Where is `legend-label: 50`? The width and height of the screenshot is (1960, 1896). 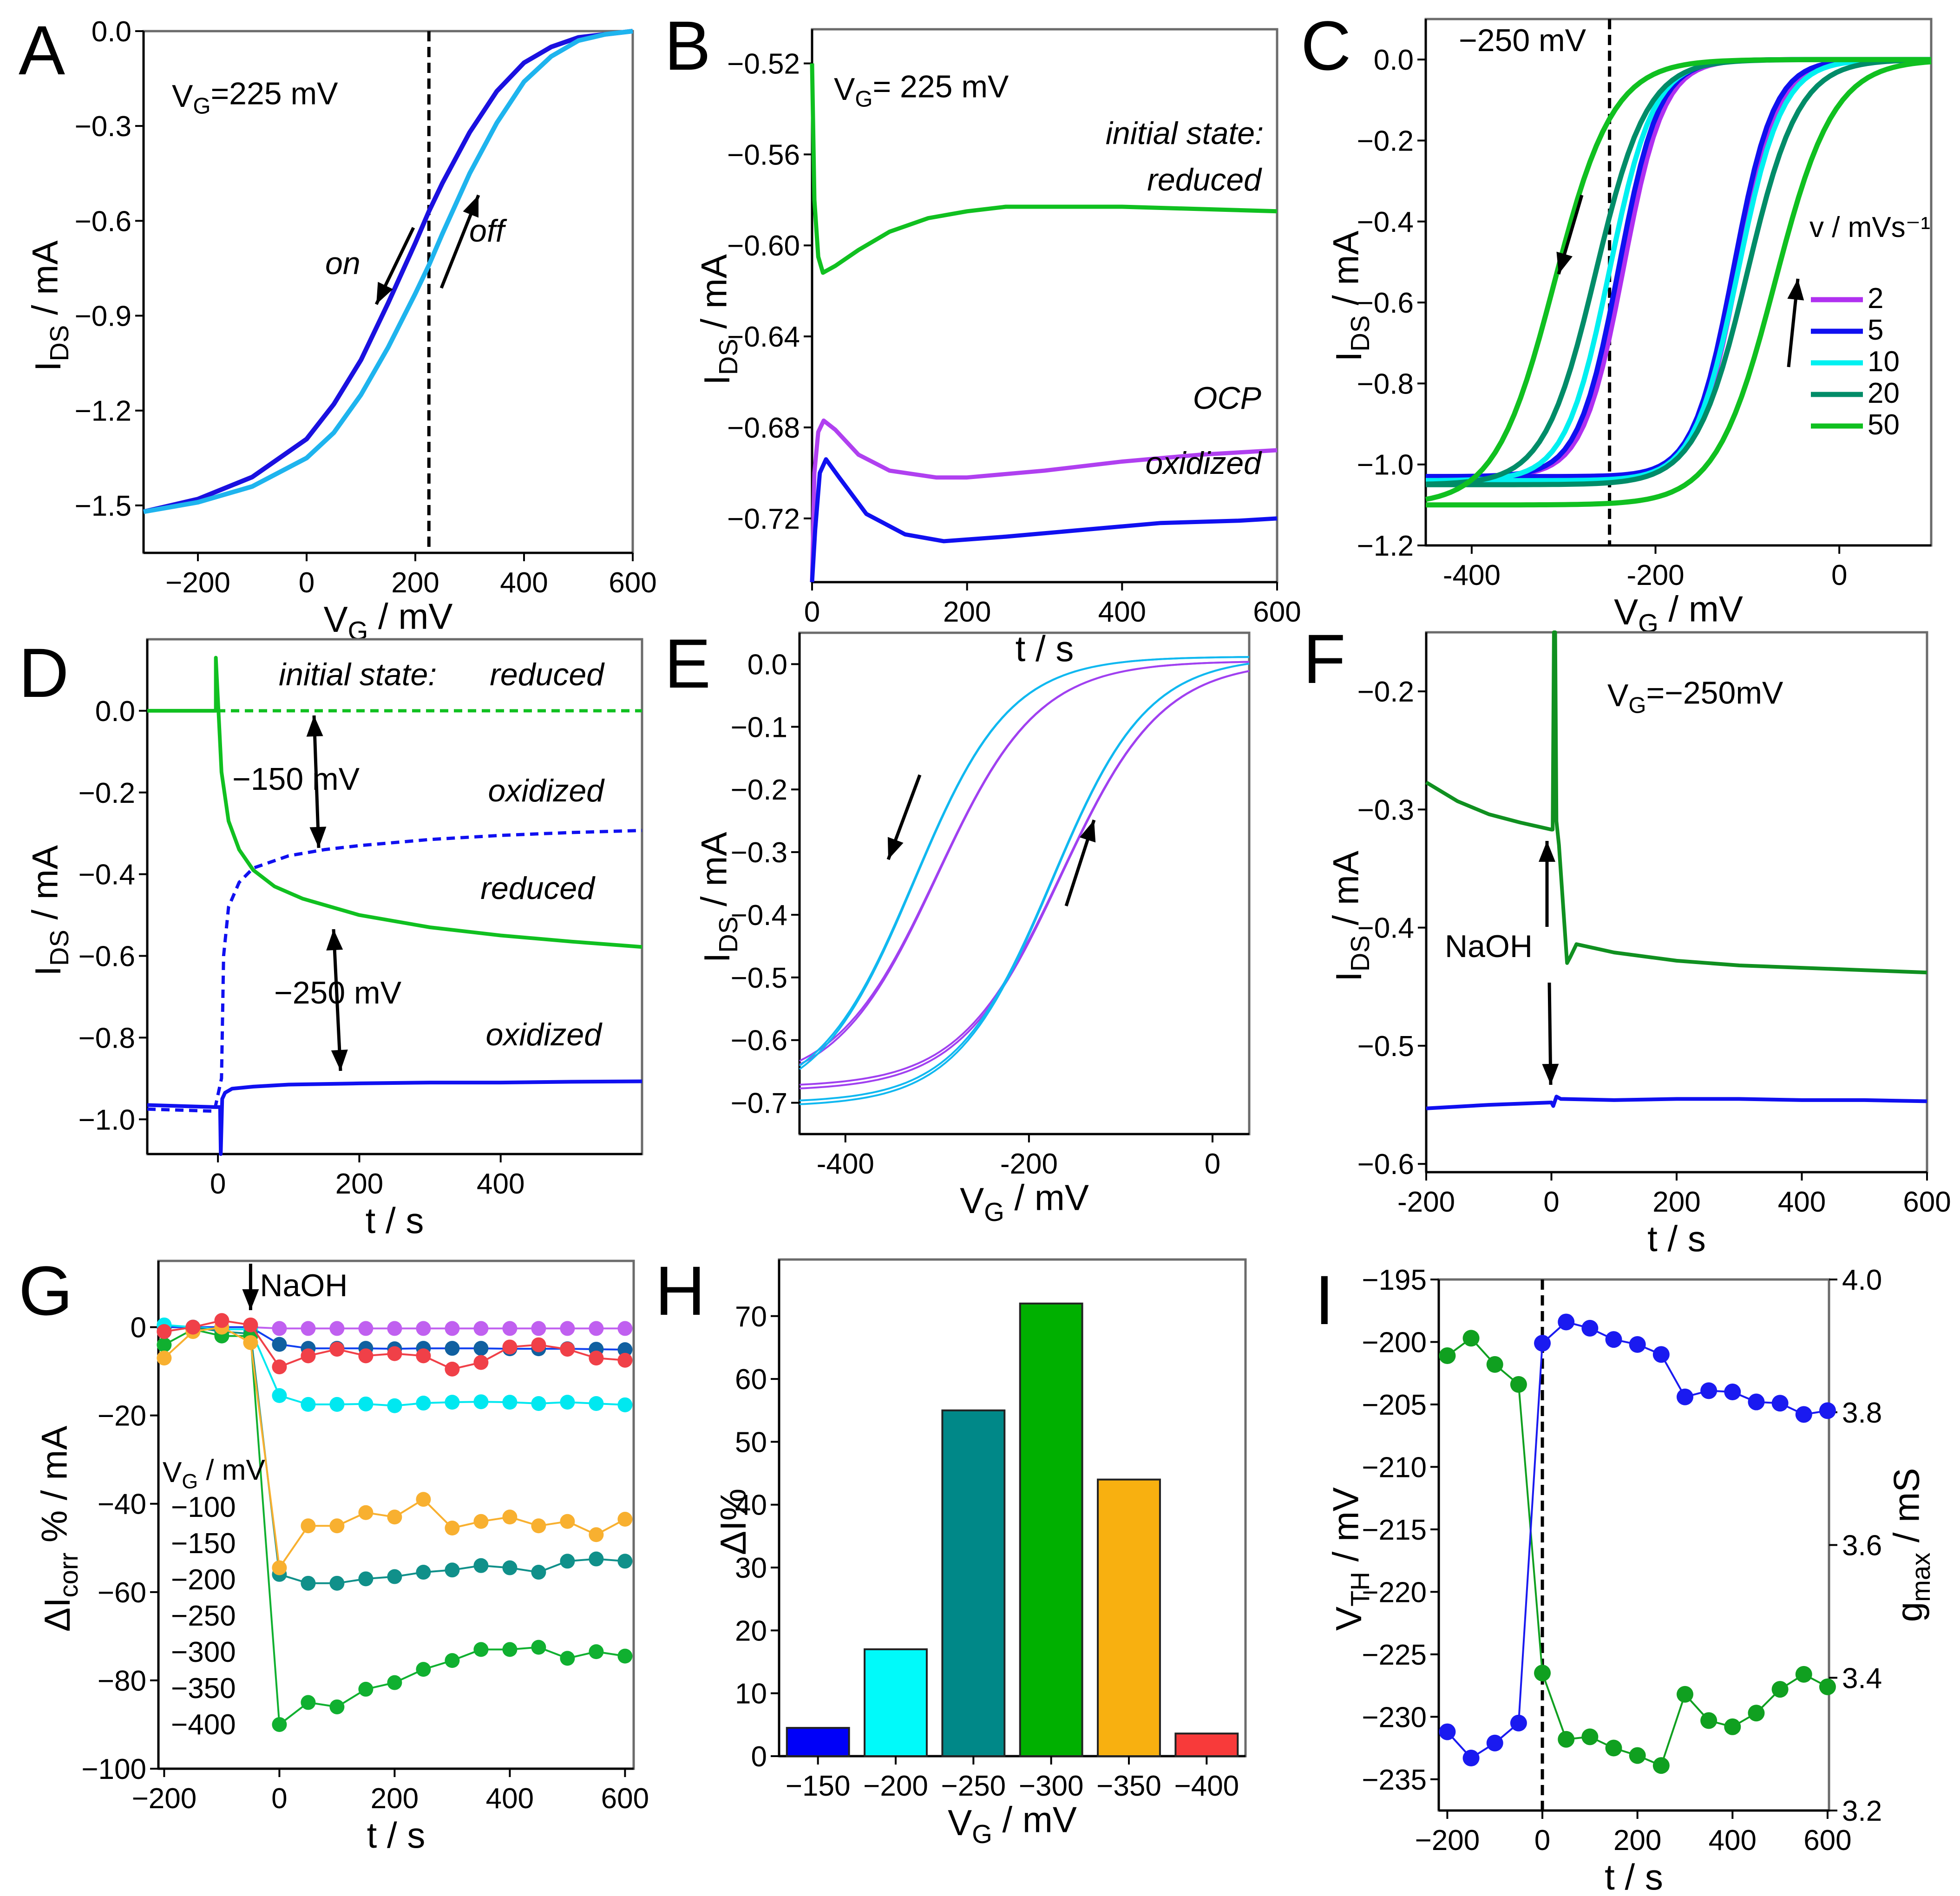 legend-label: 50 is located at coordinates (1884, 425).